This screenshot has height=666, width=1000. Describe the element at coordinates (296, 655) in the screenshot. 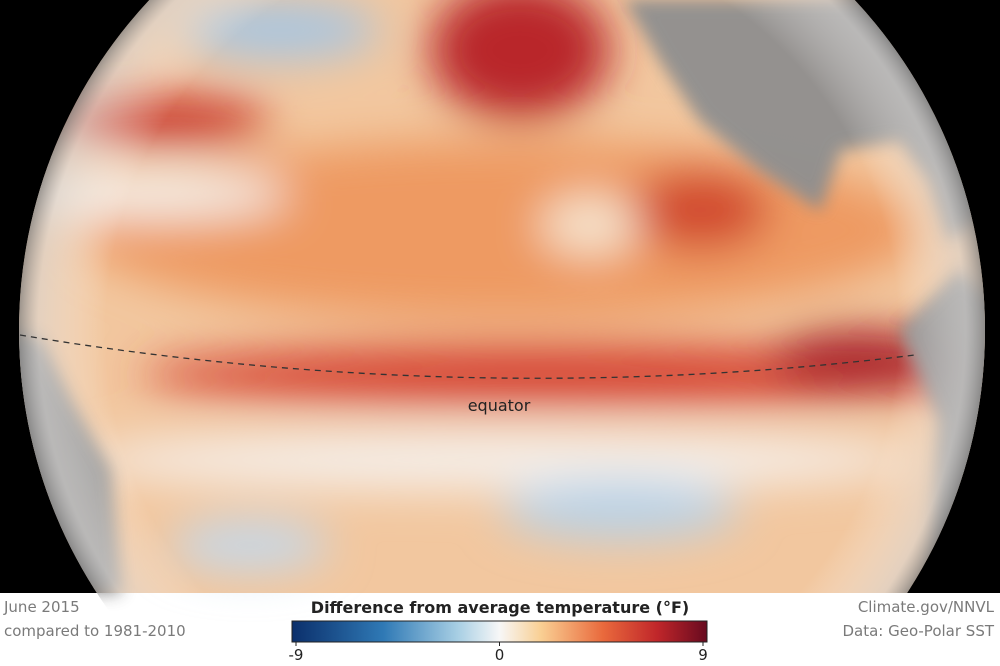

I see `colorbar-tick-label: -9` at that location.